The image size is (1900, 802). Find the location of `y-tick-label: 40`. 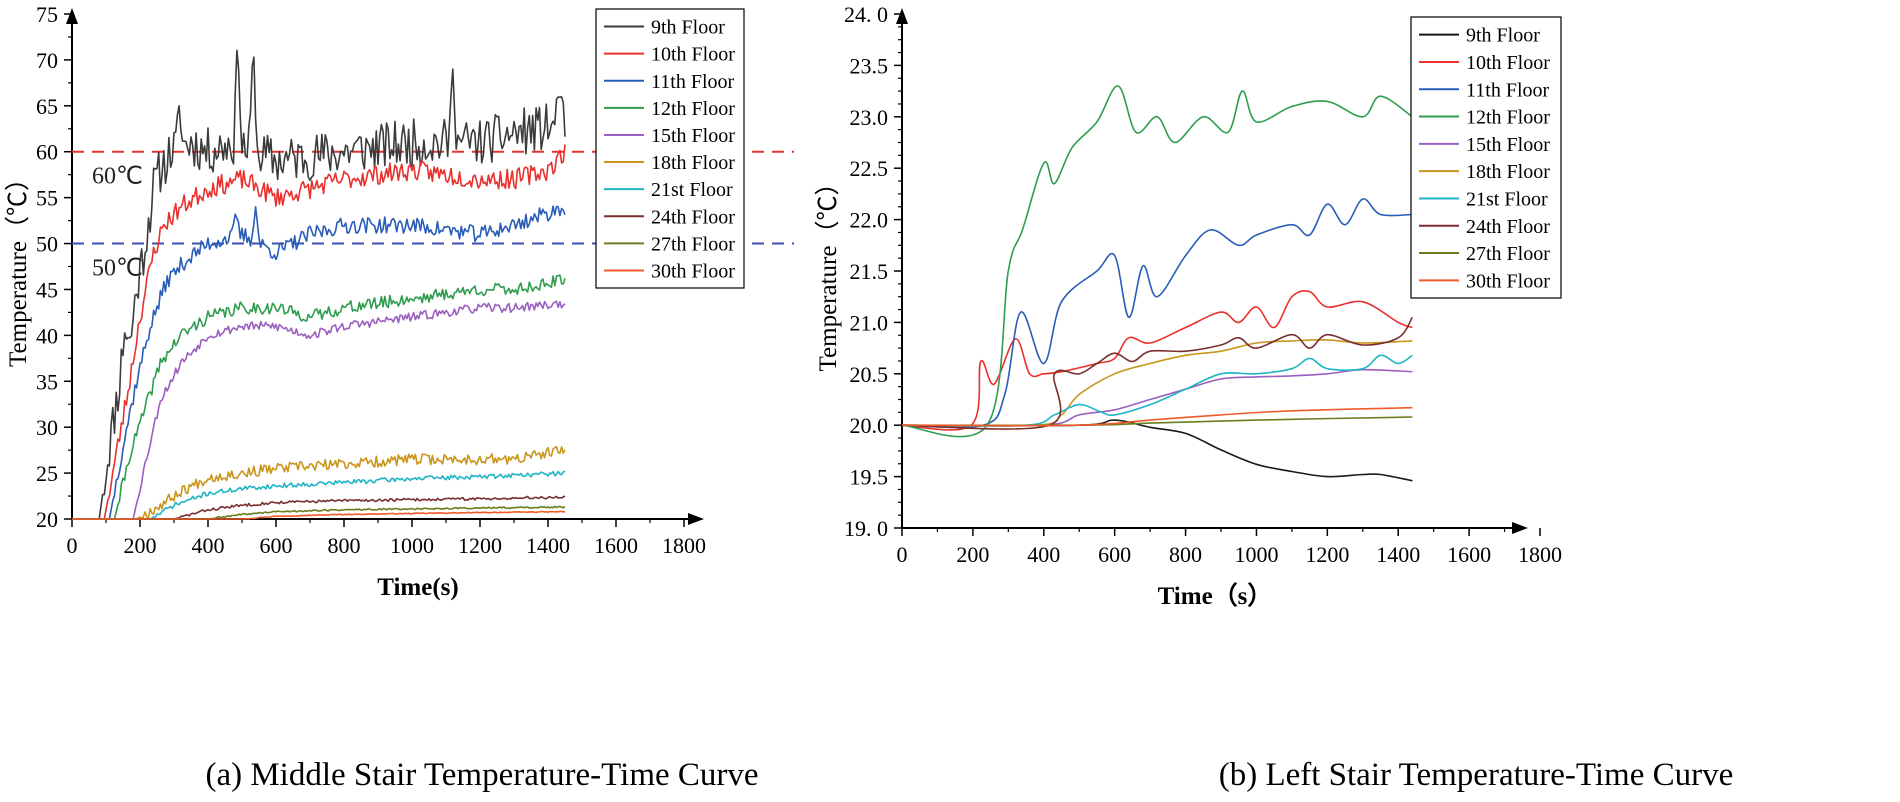

y-tick-label: 40 is located at coordinates (47, 335).